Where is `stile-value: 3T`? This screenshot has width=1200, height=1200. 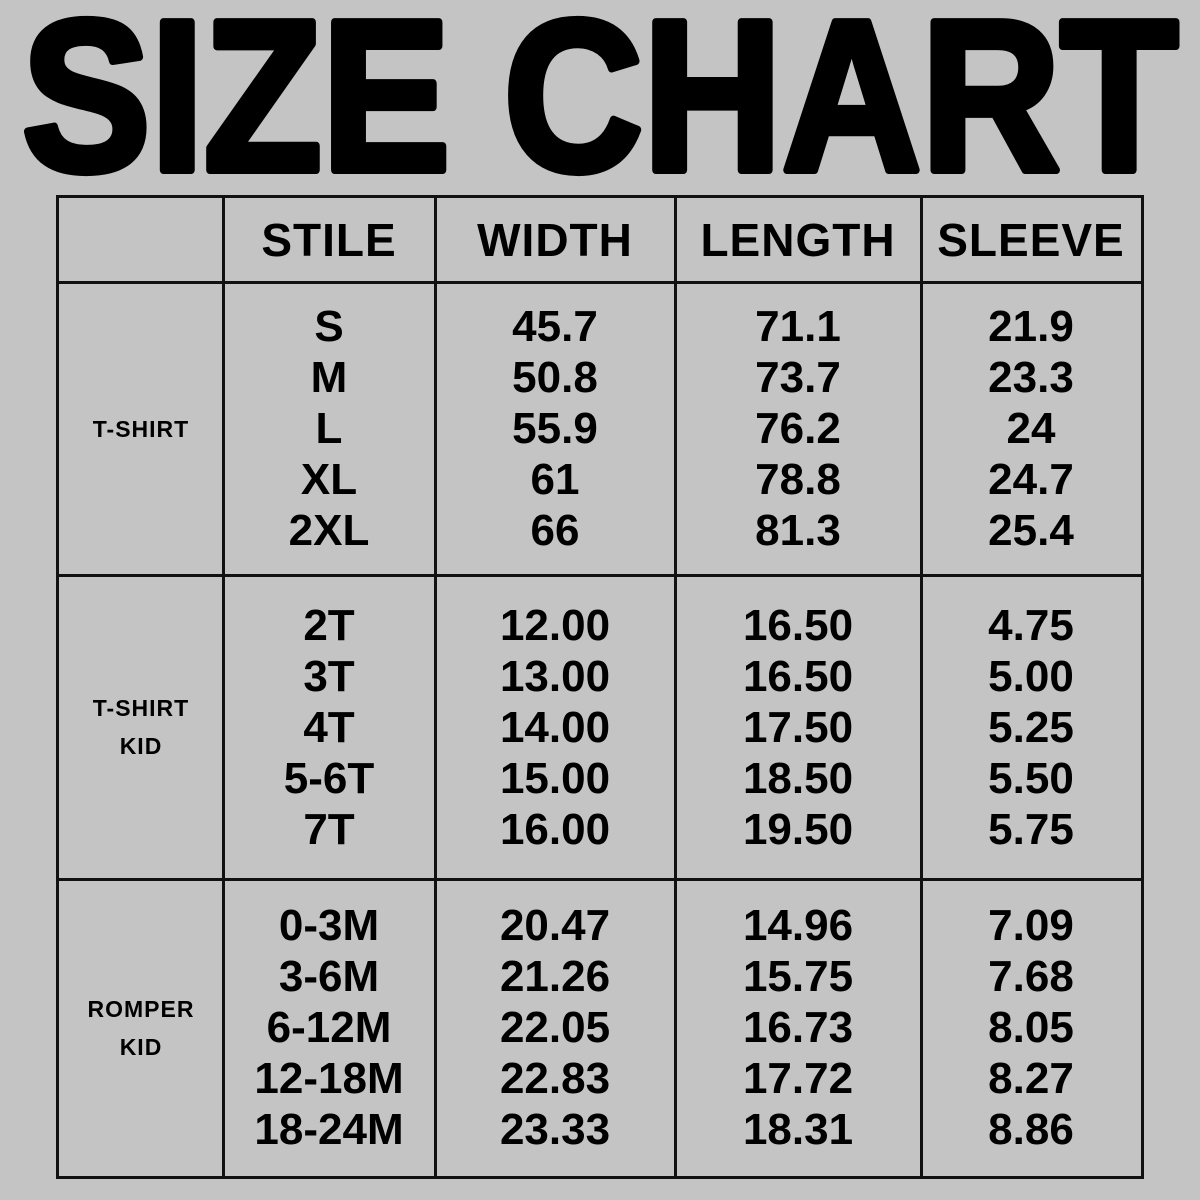 stile-value: 3T is located at coordinates (329, 676).